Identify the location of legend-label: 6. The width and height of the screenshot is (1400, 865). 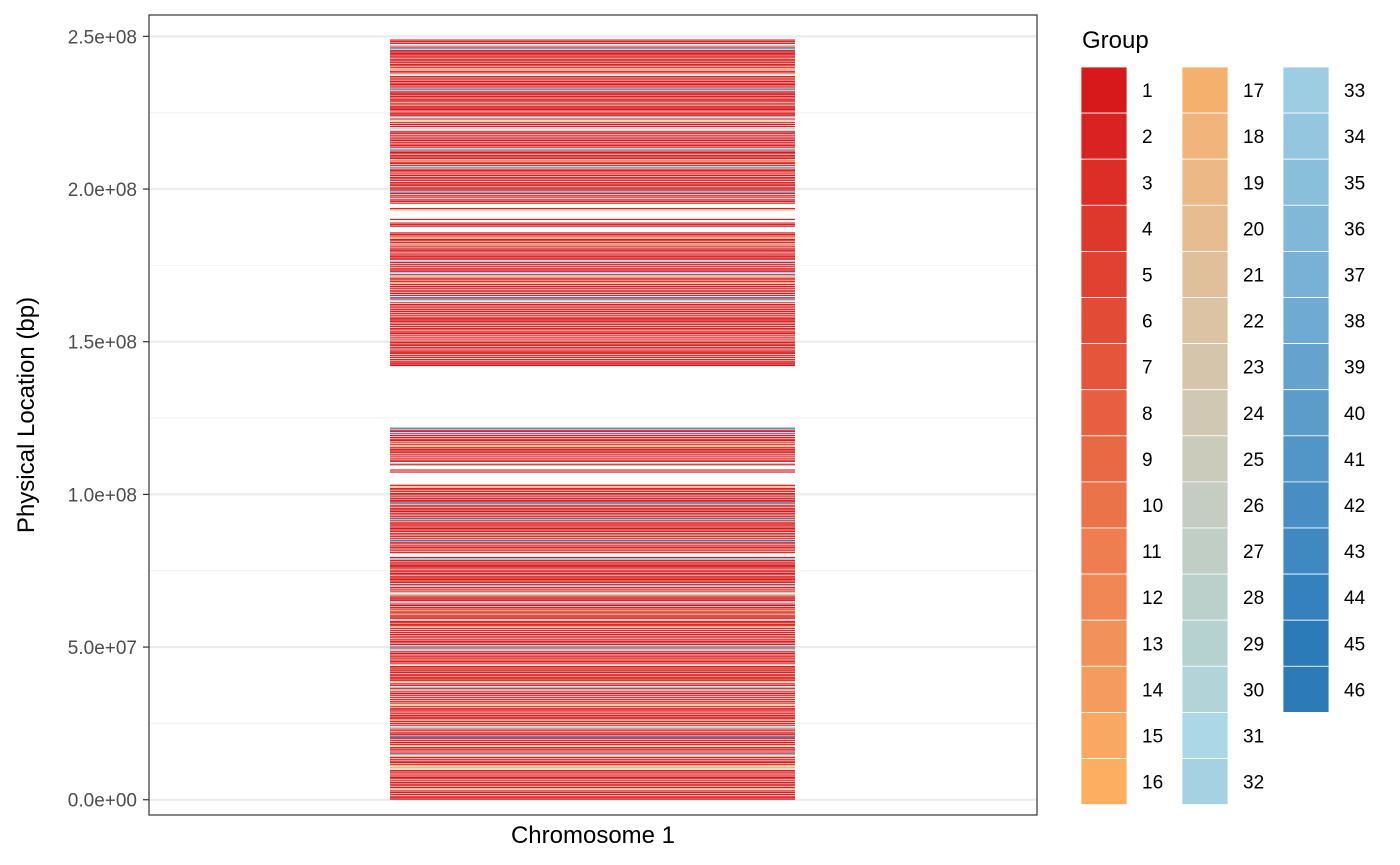
(1147, 322).